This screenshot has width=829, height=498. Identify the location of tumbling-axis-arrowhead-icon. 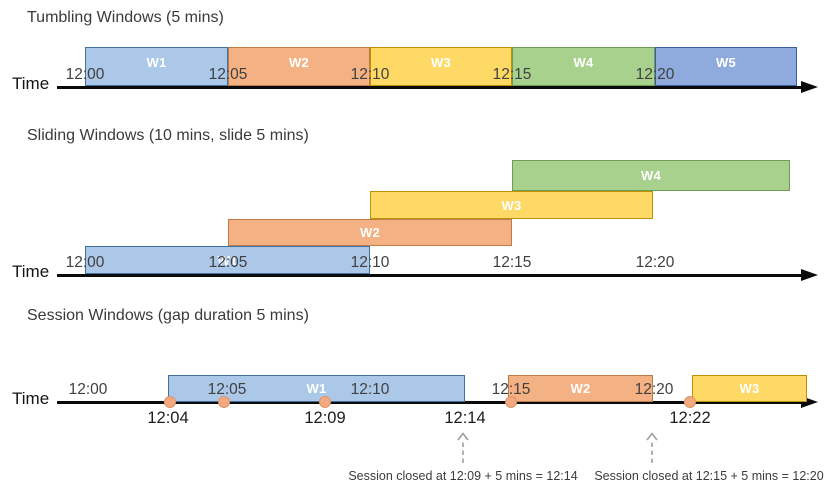
(809, 87).